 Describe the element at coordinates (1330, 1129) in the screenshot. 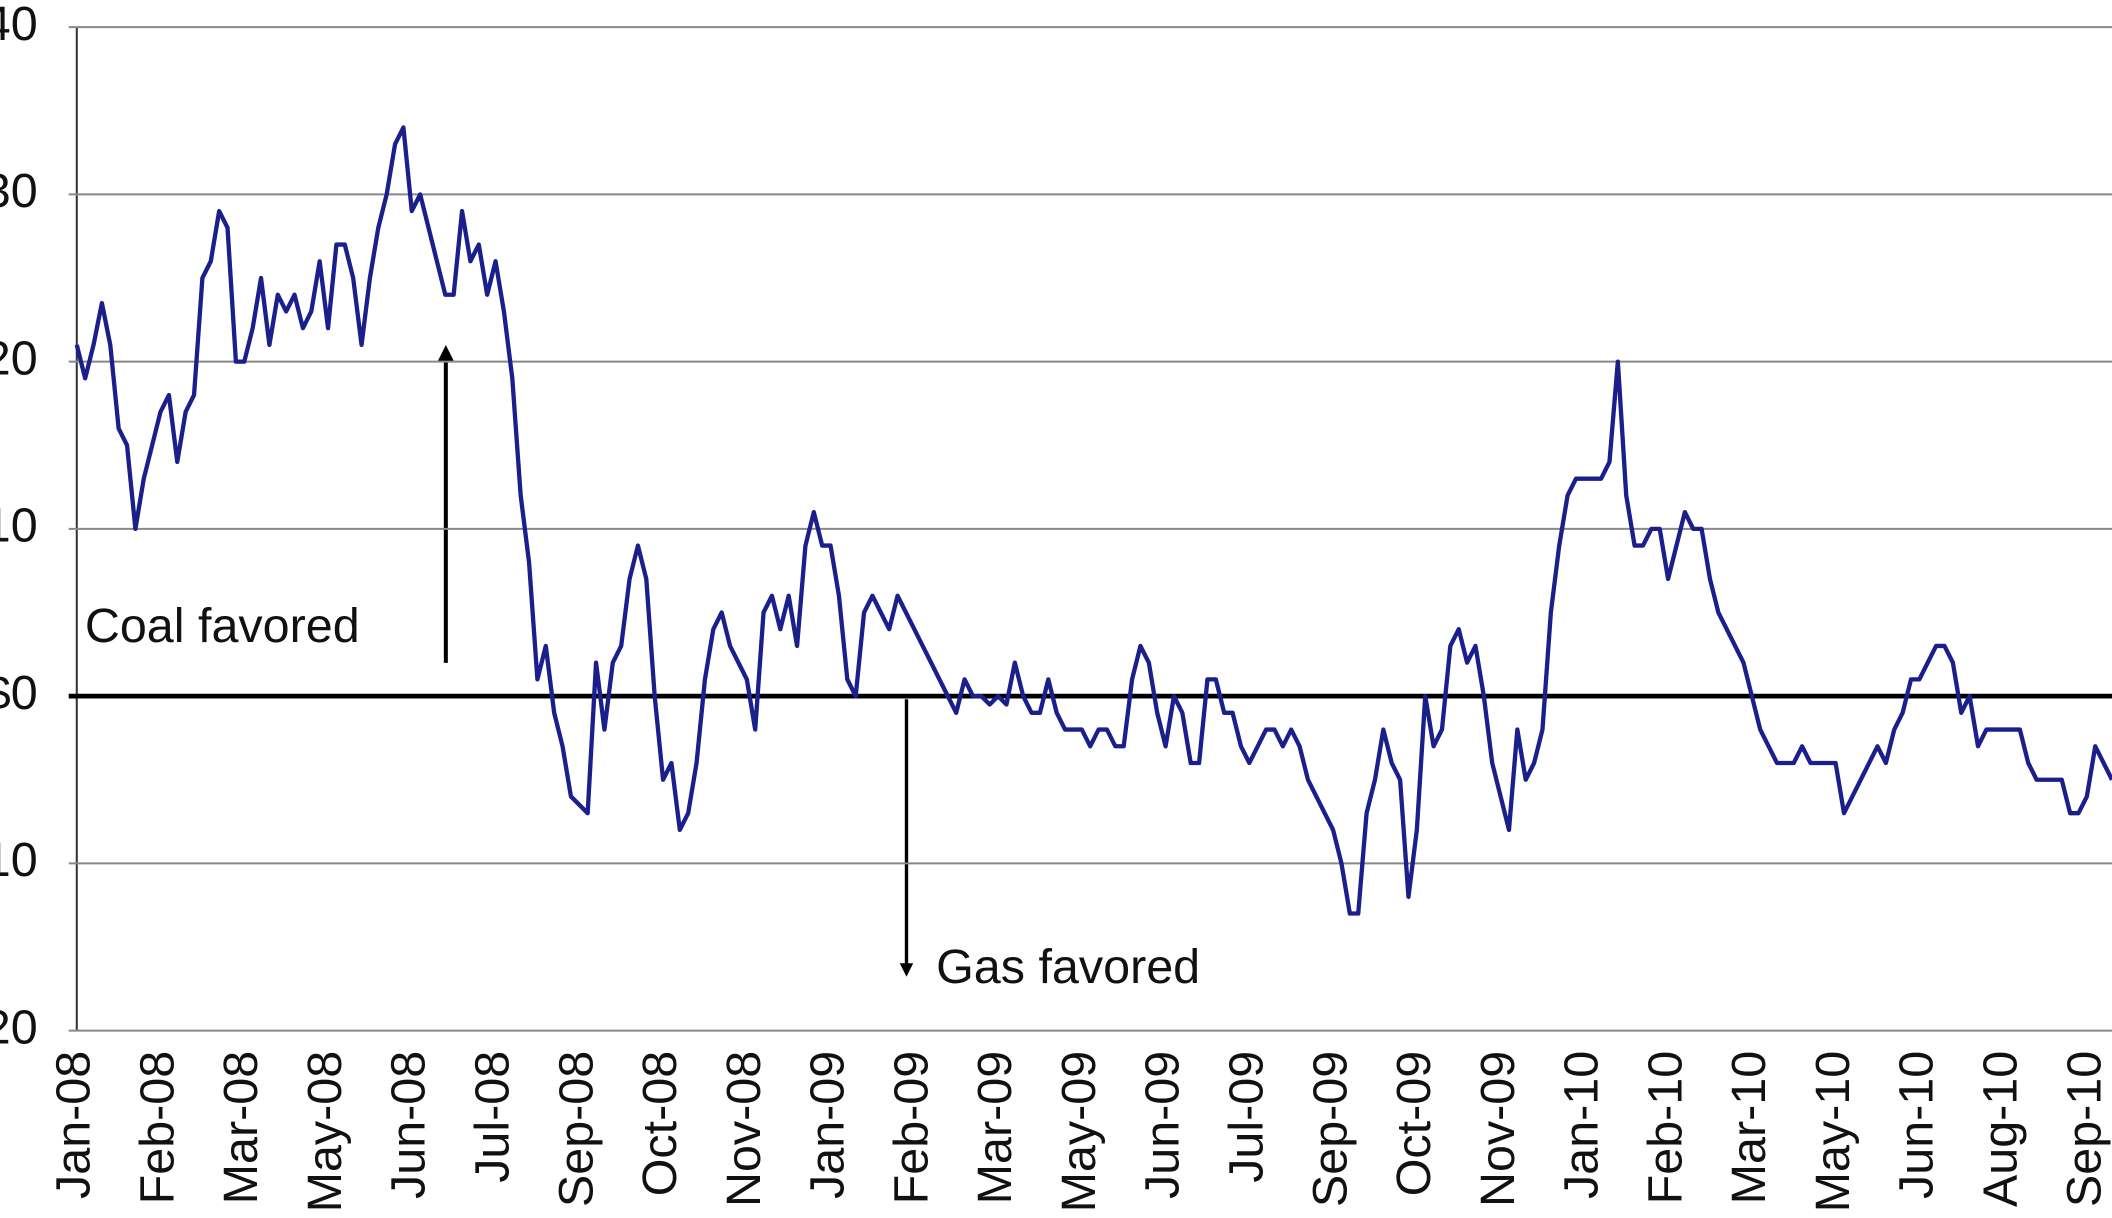

I see `x-tick-label: Sep-09` at that location.